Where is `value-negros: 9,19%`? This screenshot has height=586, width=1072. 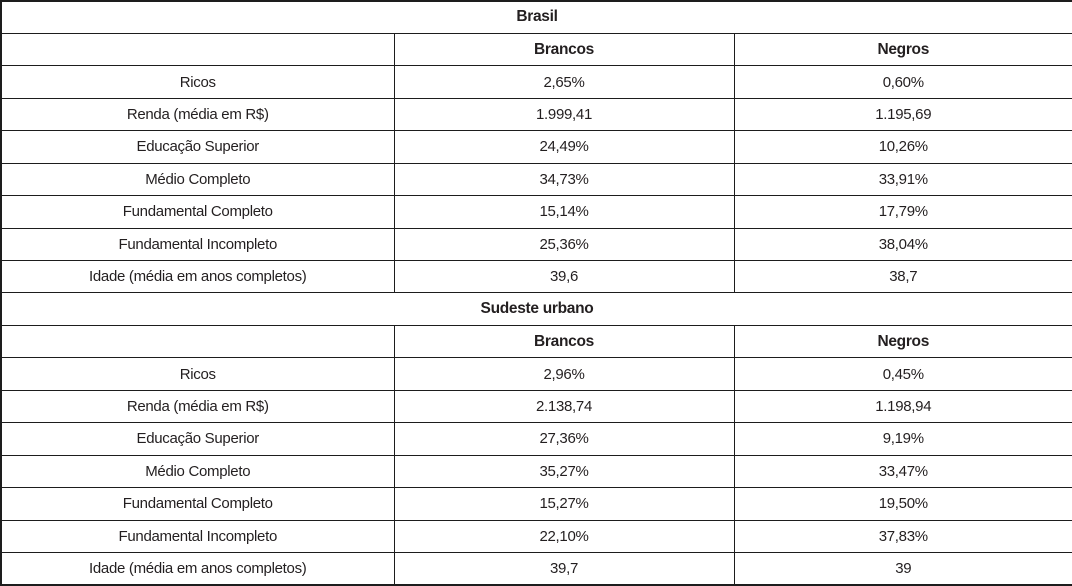
value-negros: 9,19% is located at coordinates (902, 439).